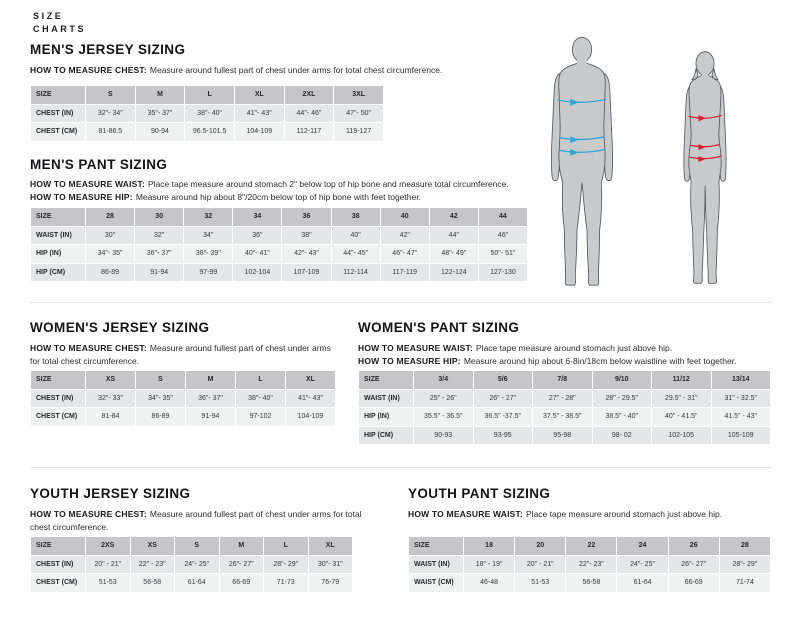 This screenshot has height=618, width=800. What do you see at coordinates (404, 235) in the screenshot?
I see `table-cell: 42"` at bounding box center [404, 235].